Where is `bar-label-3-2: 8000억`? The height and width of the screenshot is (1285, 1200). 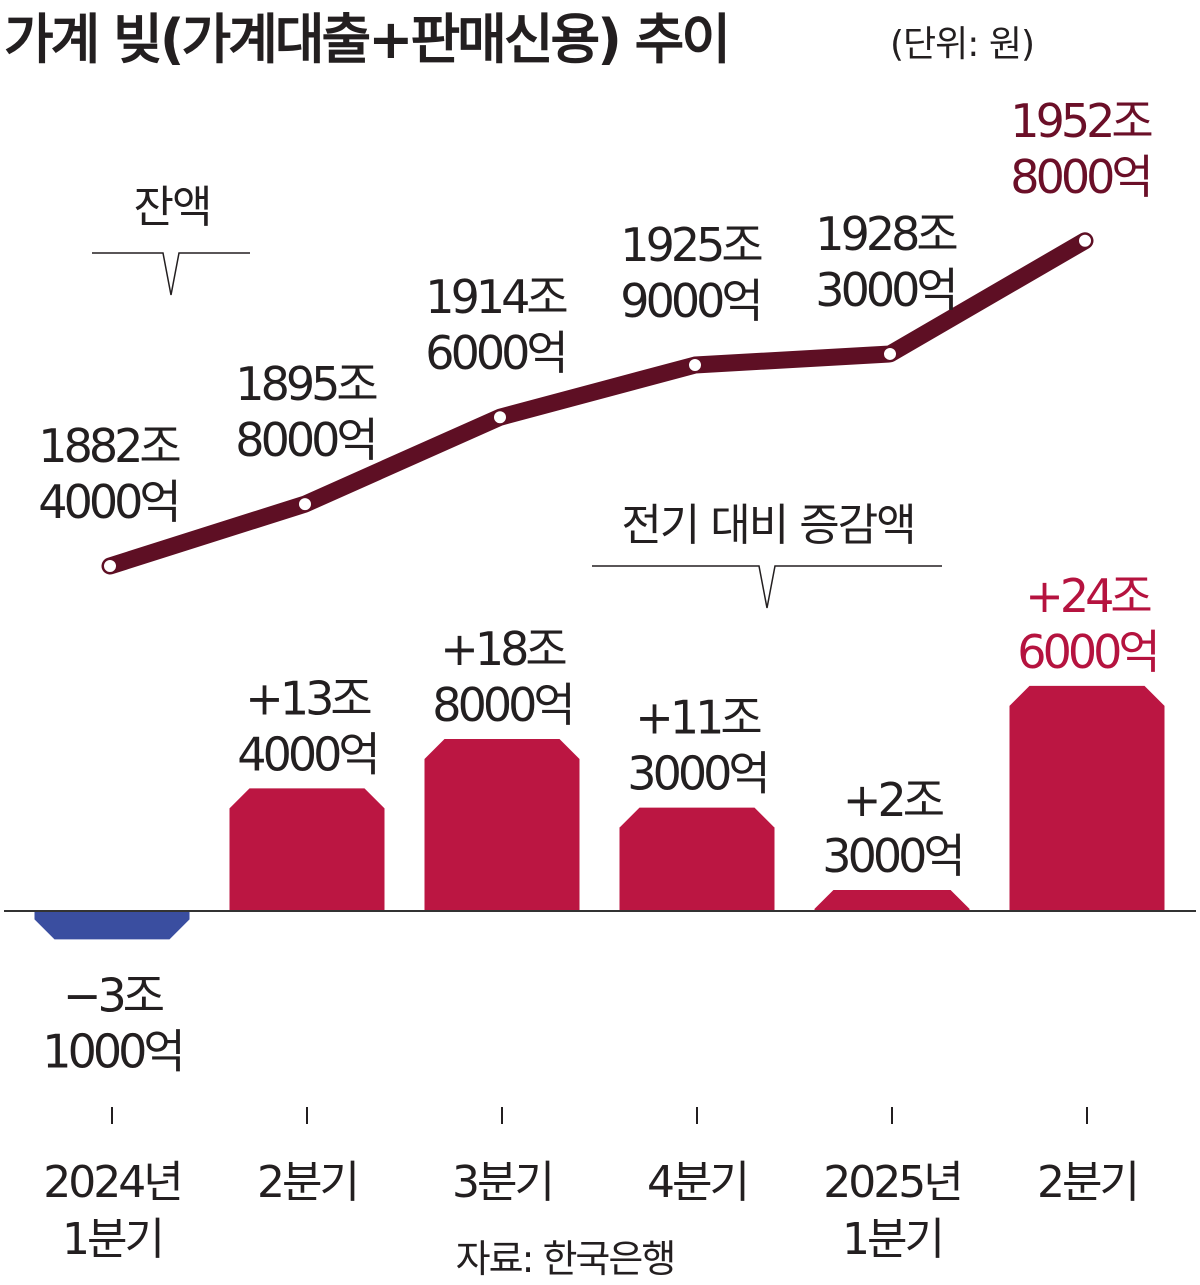
bar-label-3-2: 8000억 is located at coordinates (501, 705).